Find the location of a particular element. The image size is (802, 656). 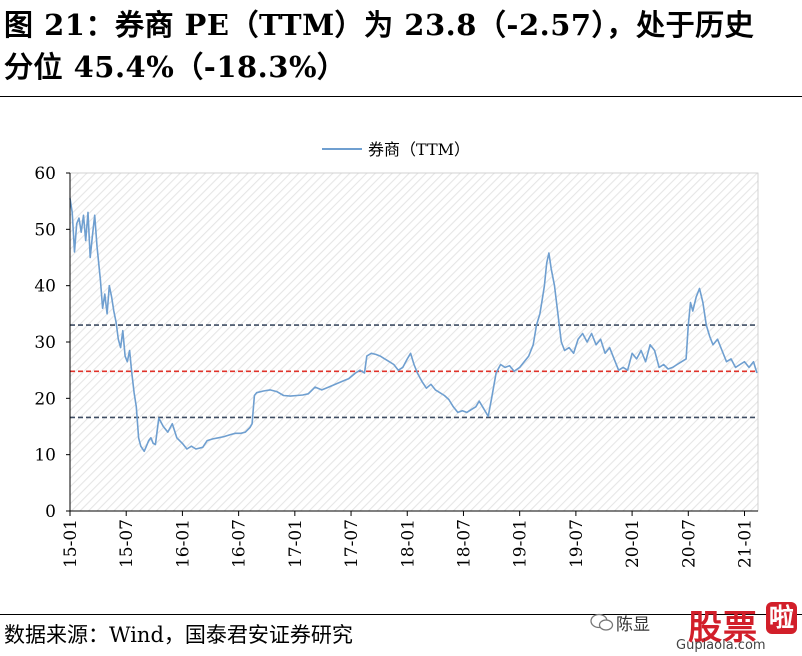

data-source-note: 数据来源：Wind，国泰君安证券研究 is located at coordinates (178, 635).